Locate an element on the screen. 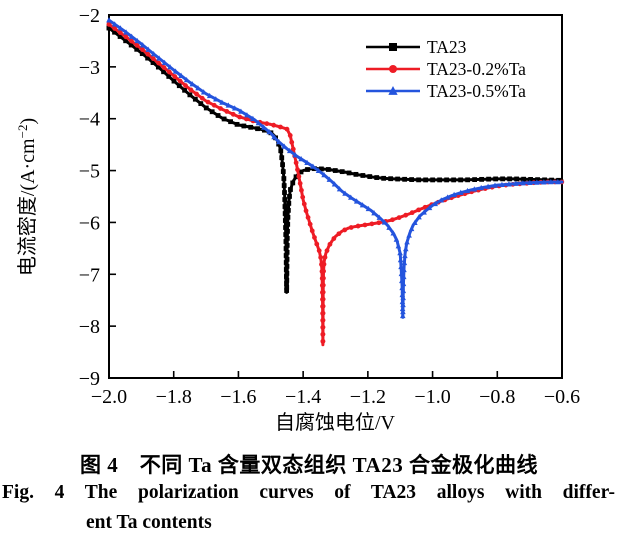 This screenshot has width=618, height=545. x-tick-label: −1.4 is located at coordinates (303, 397).